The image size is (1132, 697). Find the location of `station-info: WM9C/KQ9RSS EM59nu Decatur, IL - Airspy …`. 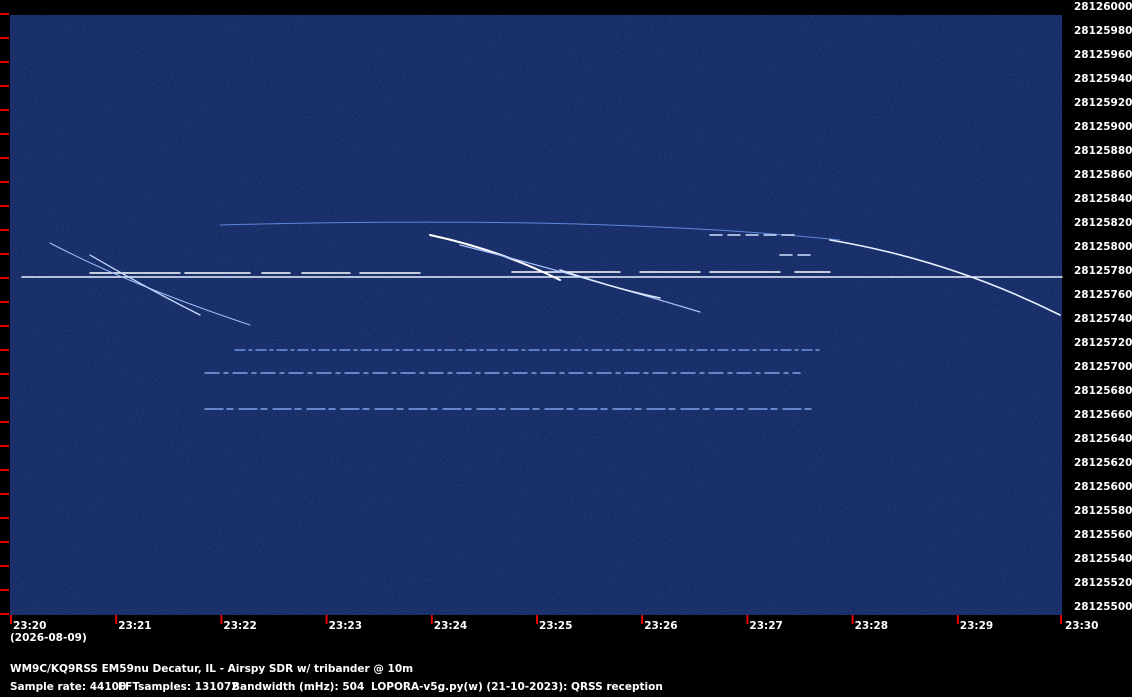

station-info: WM9C/KQ9RSS EM59nu Decatur, IL - Airspy … is located at coordinates (211, 669).